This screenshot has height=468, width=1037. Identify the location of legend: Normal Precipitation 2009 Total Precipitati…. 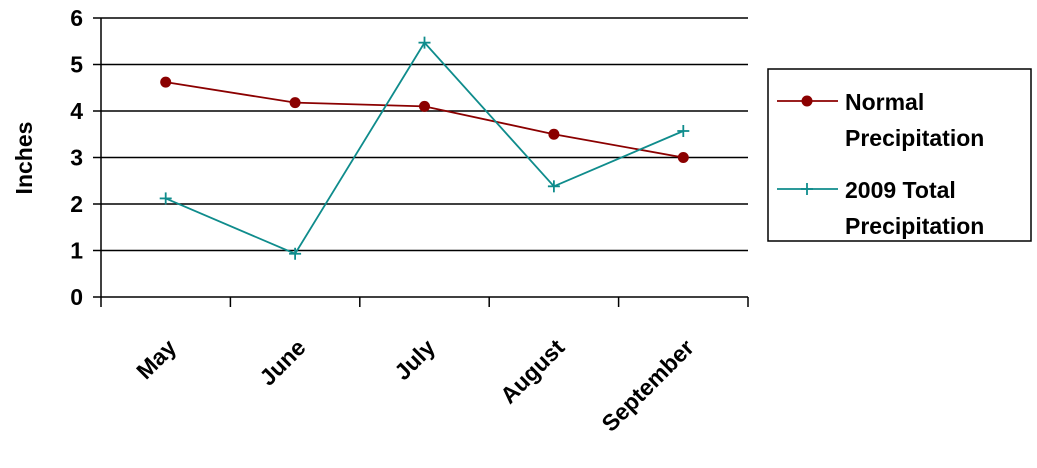
(899, 155).